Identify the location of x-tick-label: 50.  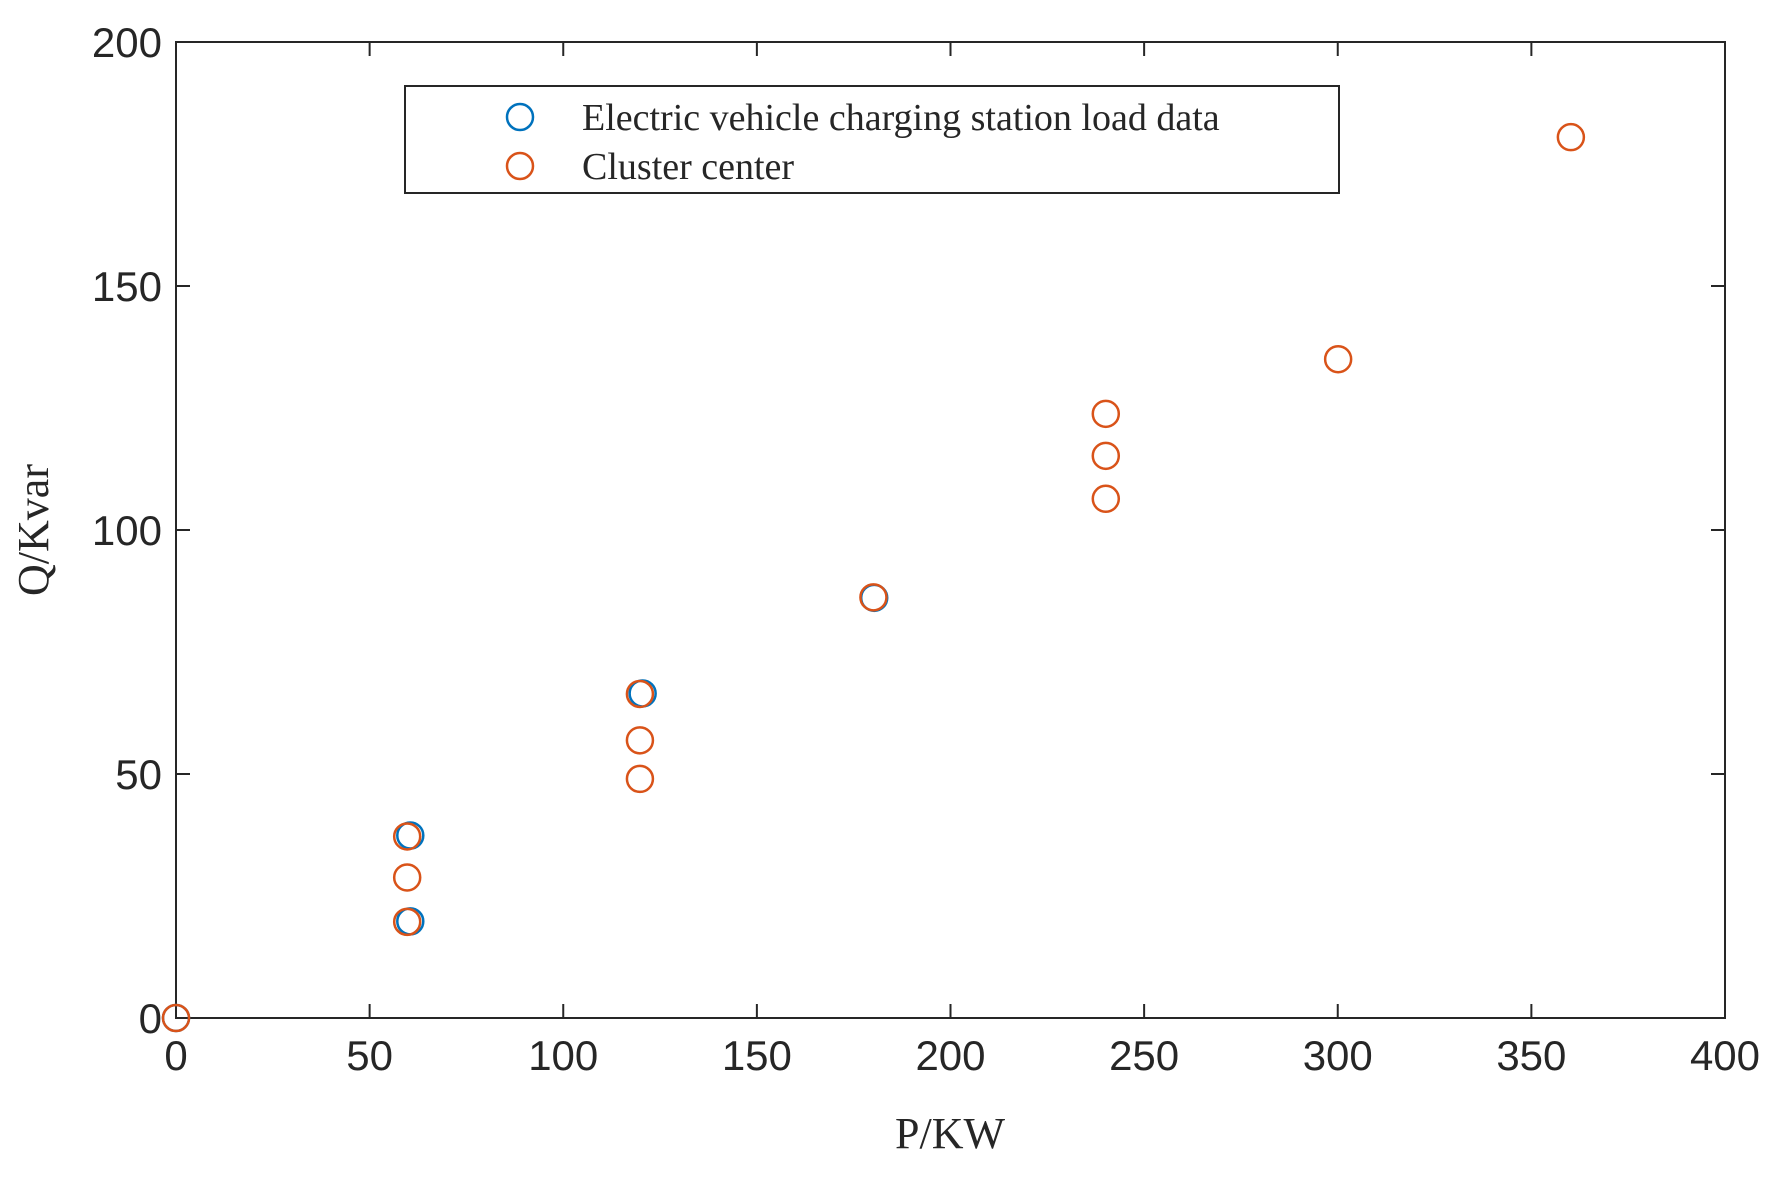
(369, 1055).